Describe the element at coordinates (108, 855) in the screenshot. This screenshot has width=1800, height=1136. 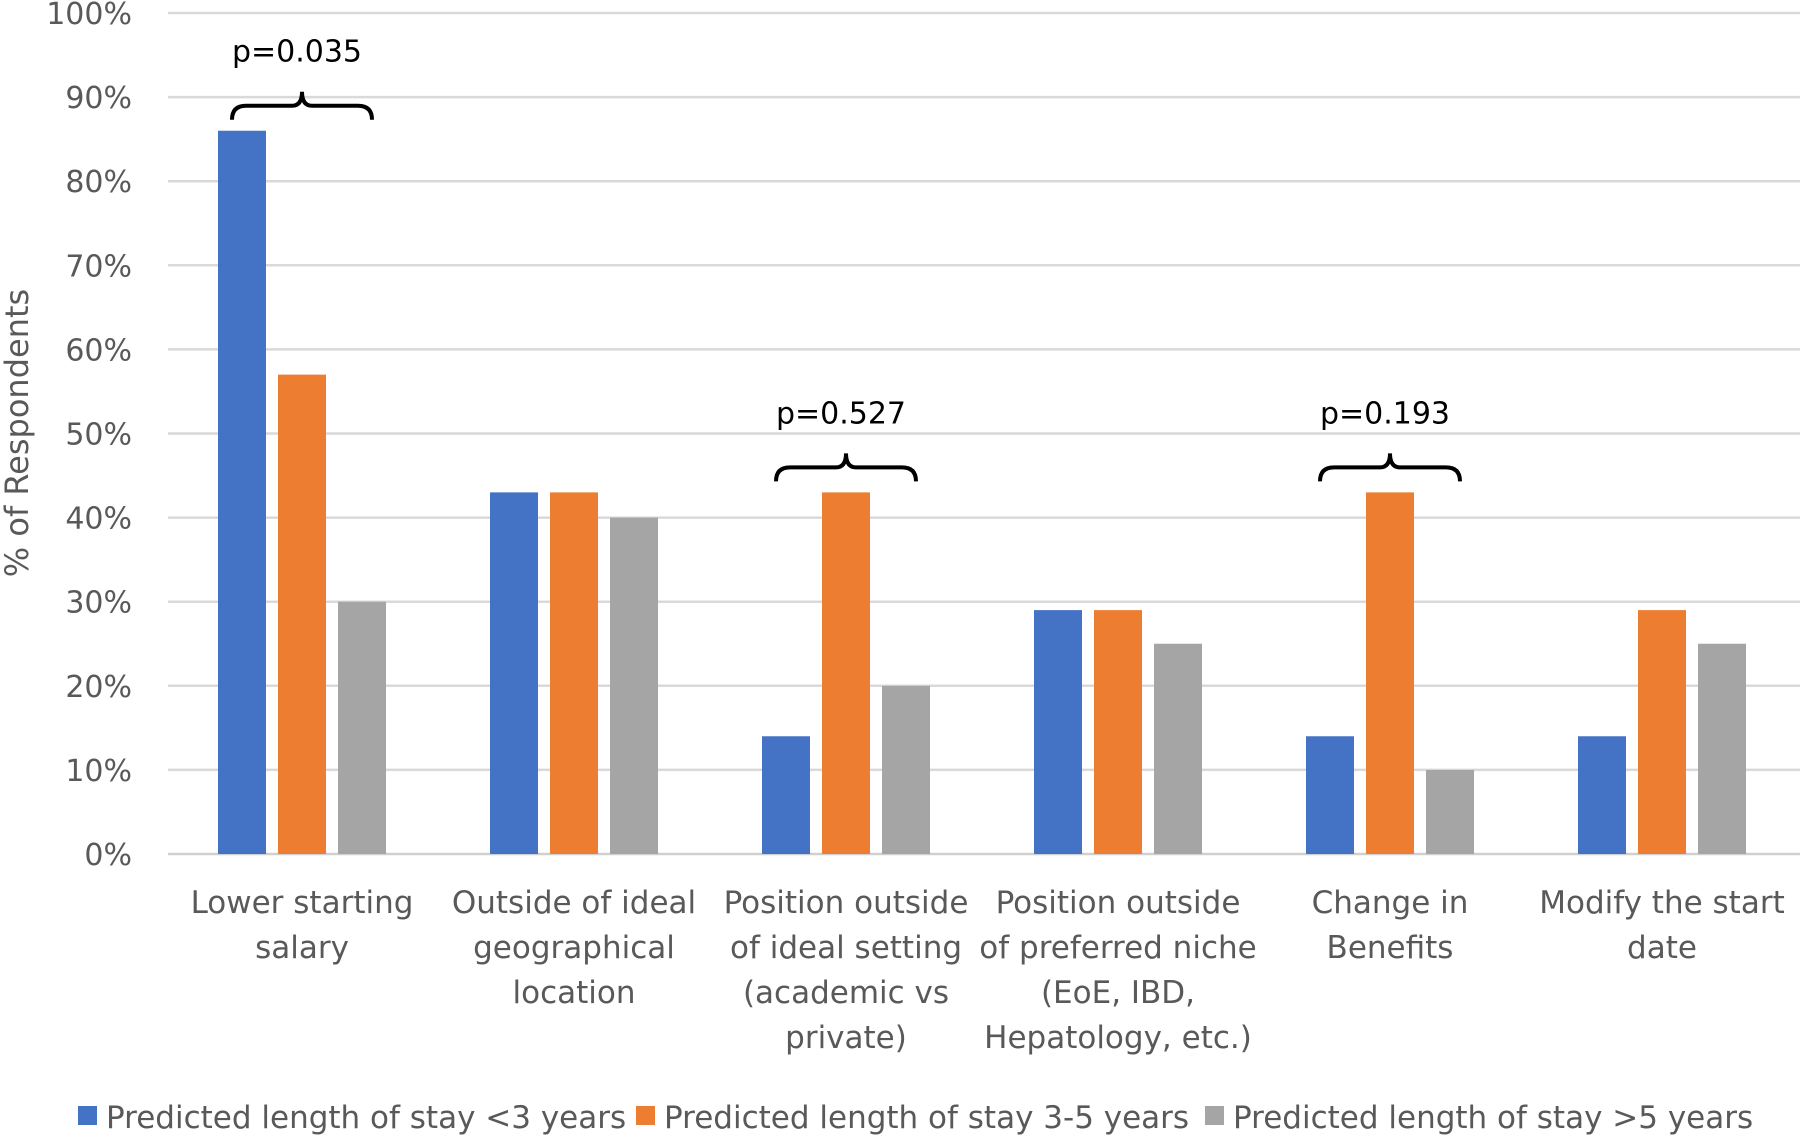
I see `y-tick-label: 0%` at that location.